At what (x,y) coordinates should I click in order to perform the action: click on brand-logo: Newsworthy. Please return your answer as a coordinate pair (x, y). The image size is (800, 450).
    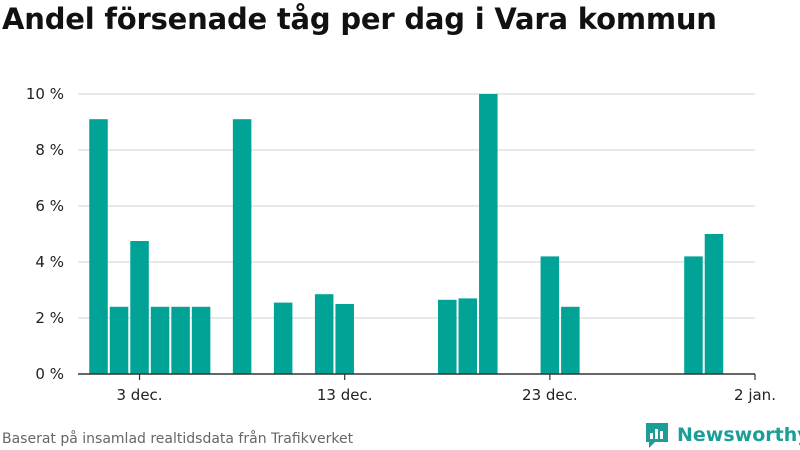
    Looking at the image, I should click on (722, 435).